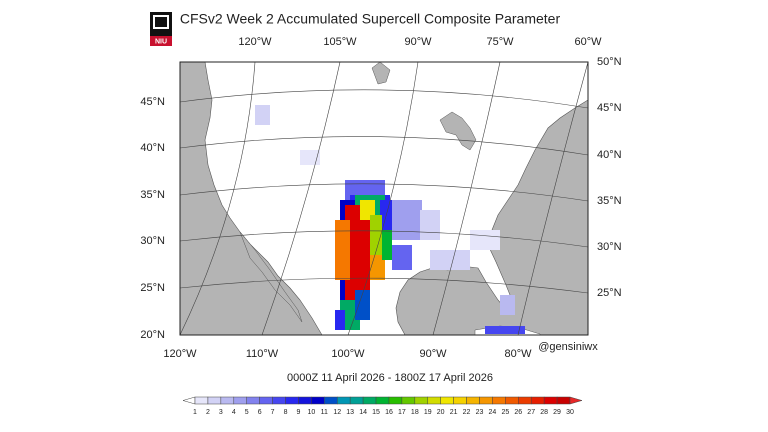 The height and width of the screenshot is (432, 768). I want to click on colorbar-label: 2, so click(208, 412).